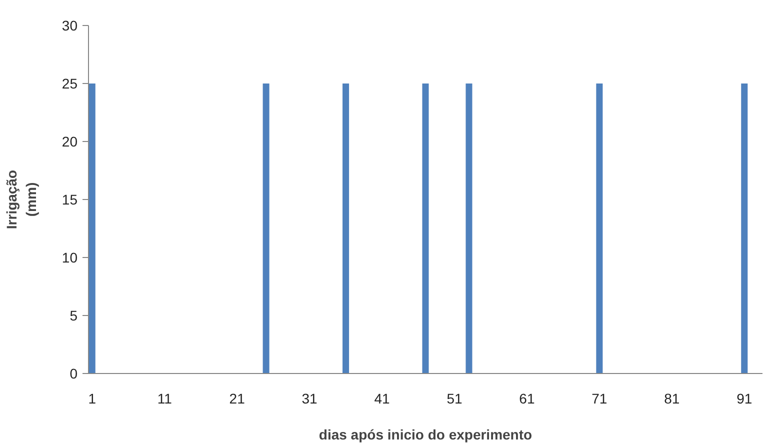 This screenshot has height=445, width=776. Describe the element at coordinates (74, 316) in the screenshot. I see `y-tick-label: 5` at that location.